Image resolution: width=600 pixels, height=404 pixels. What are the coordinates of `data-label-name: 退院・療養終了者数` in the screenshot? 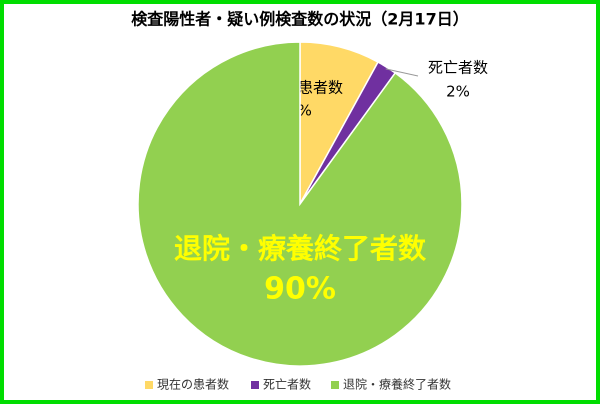 It's located at (300, 248).